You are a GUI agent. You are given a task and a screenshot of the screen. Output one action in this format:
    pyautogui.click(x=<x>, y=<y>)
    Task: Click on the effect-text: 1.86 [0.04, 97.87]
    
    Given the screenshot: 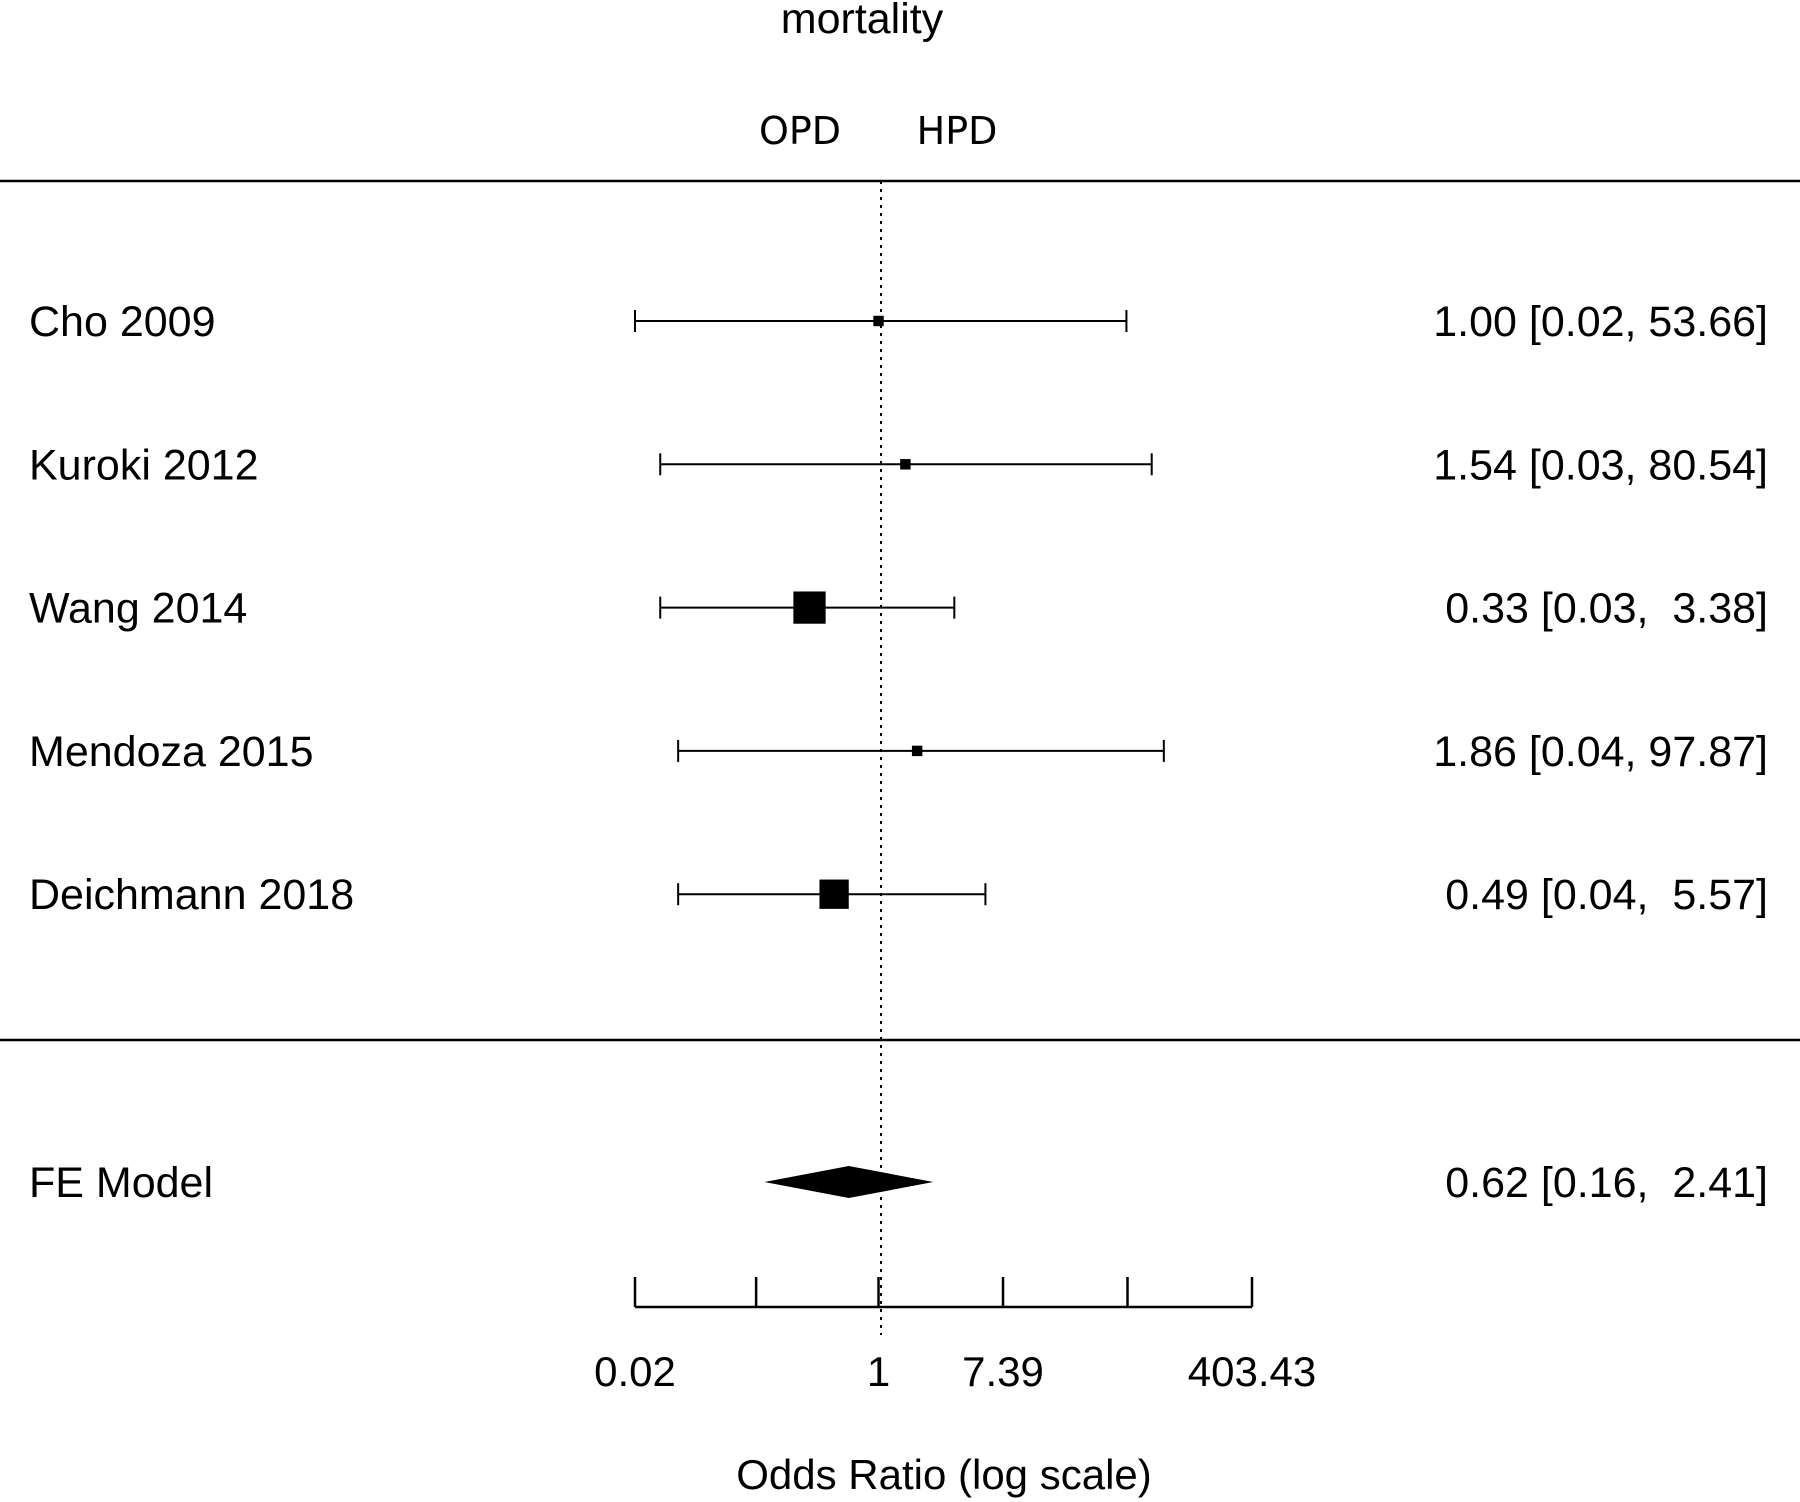 What is the action you would take?
    pyautogui.click(x=1600, y=752)
    